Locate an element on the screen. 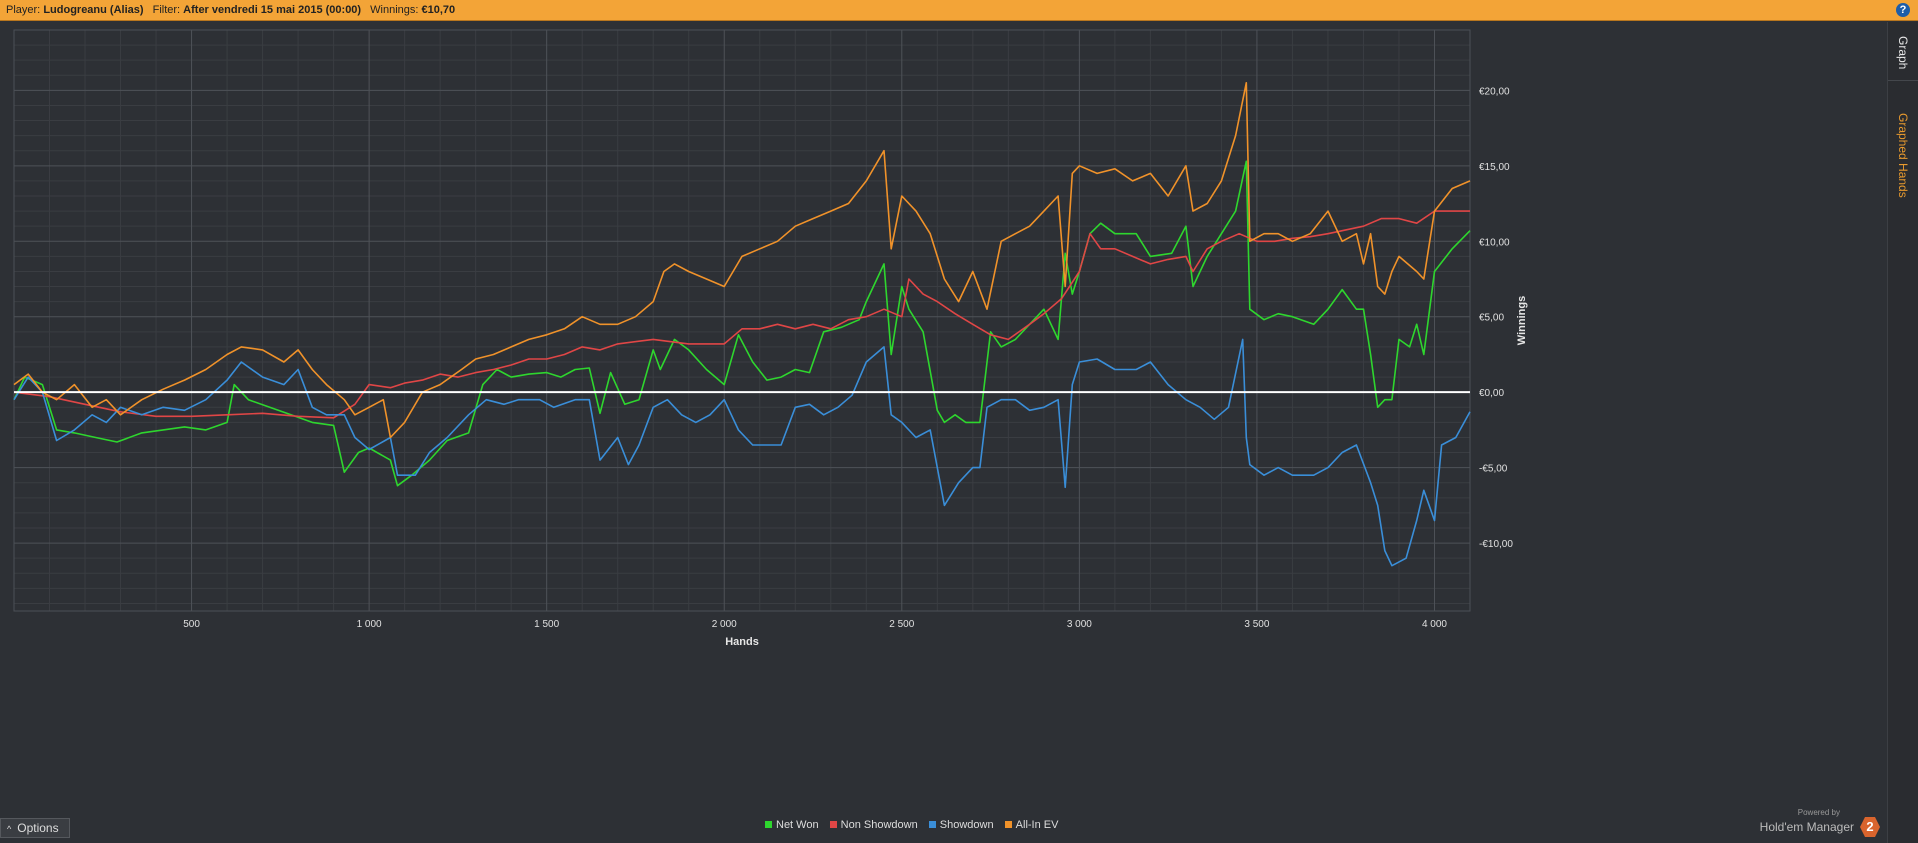 This screenshot has height=843, width=1918. powered-by-text: Powered by is located at coordinates (1818, 812).